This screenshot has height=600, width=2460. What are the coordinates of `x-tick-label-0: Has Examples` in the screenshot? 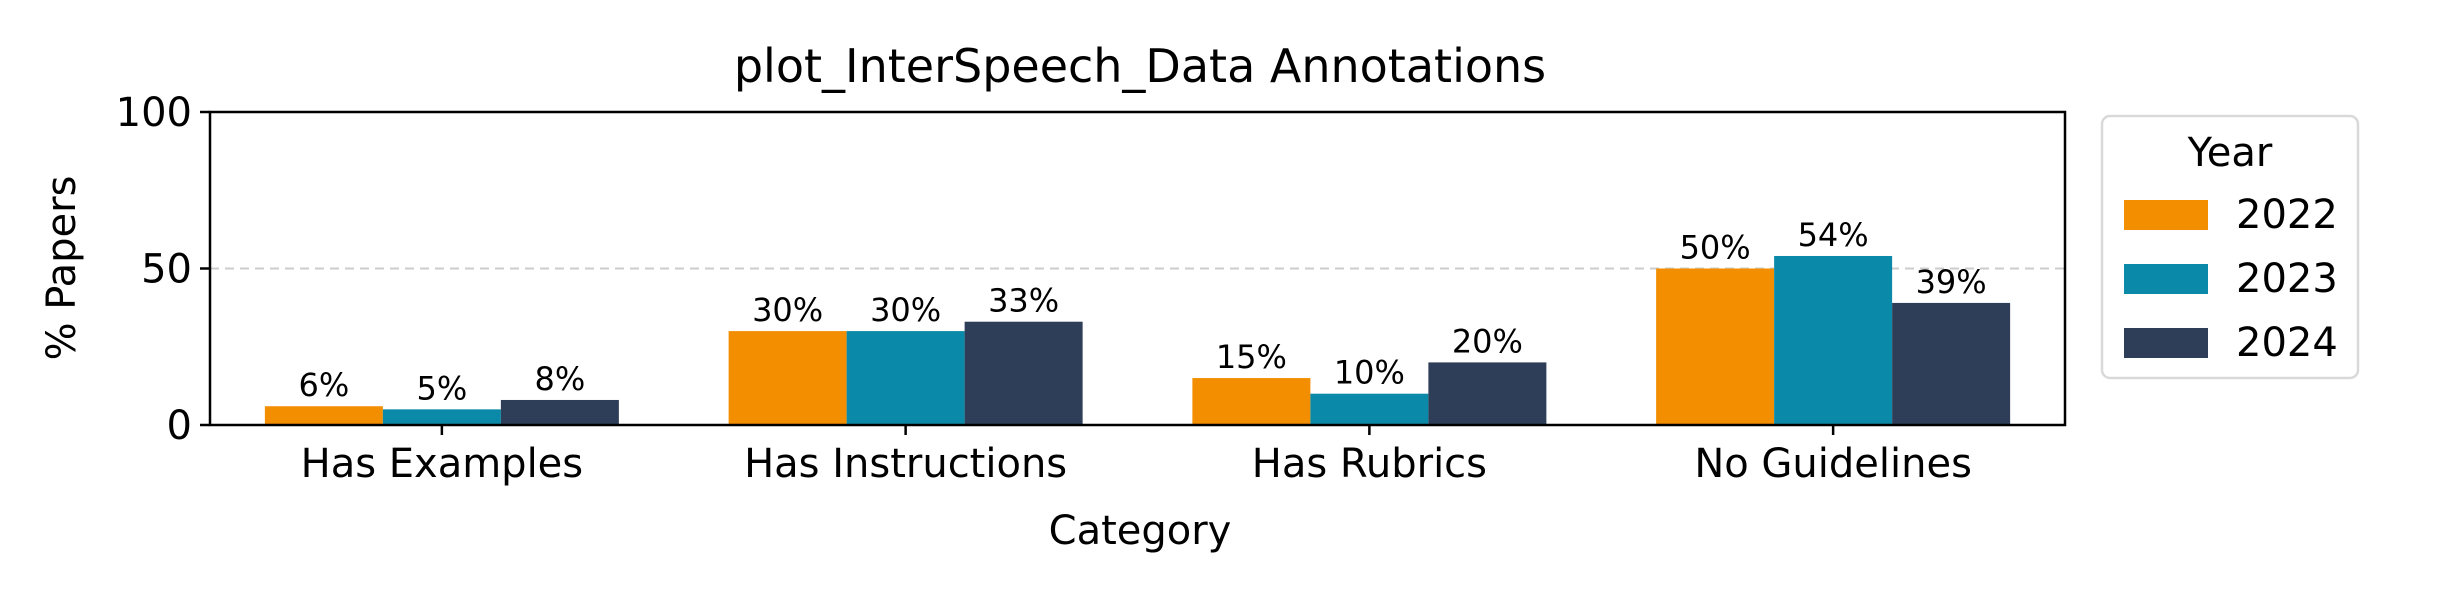 It's located at (442, 464).